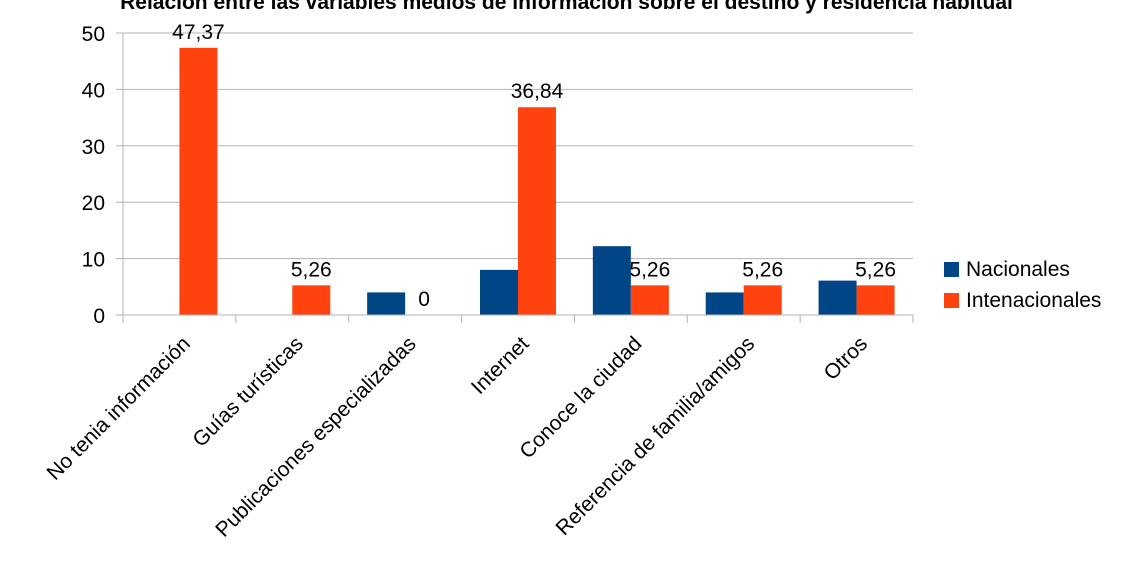  I want to click on legend: Nacionales Intenacionales, so click(1022, 285).